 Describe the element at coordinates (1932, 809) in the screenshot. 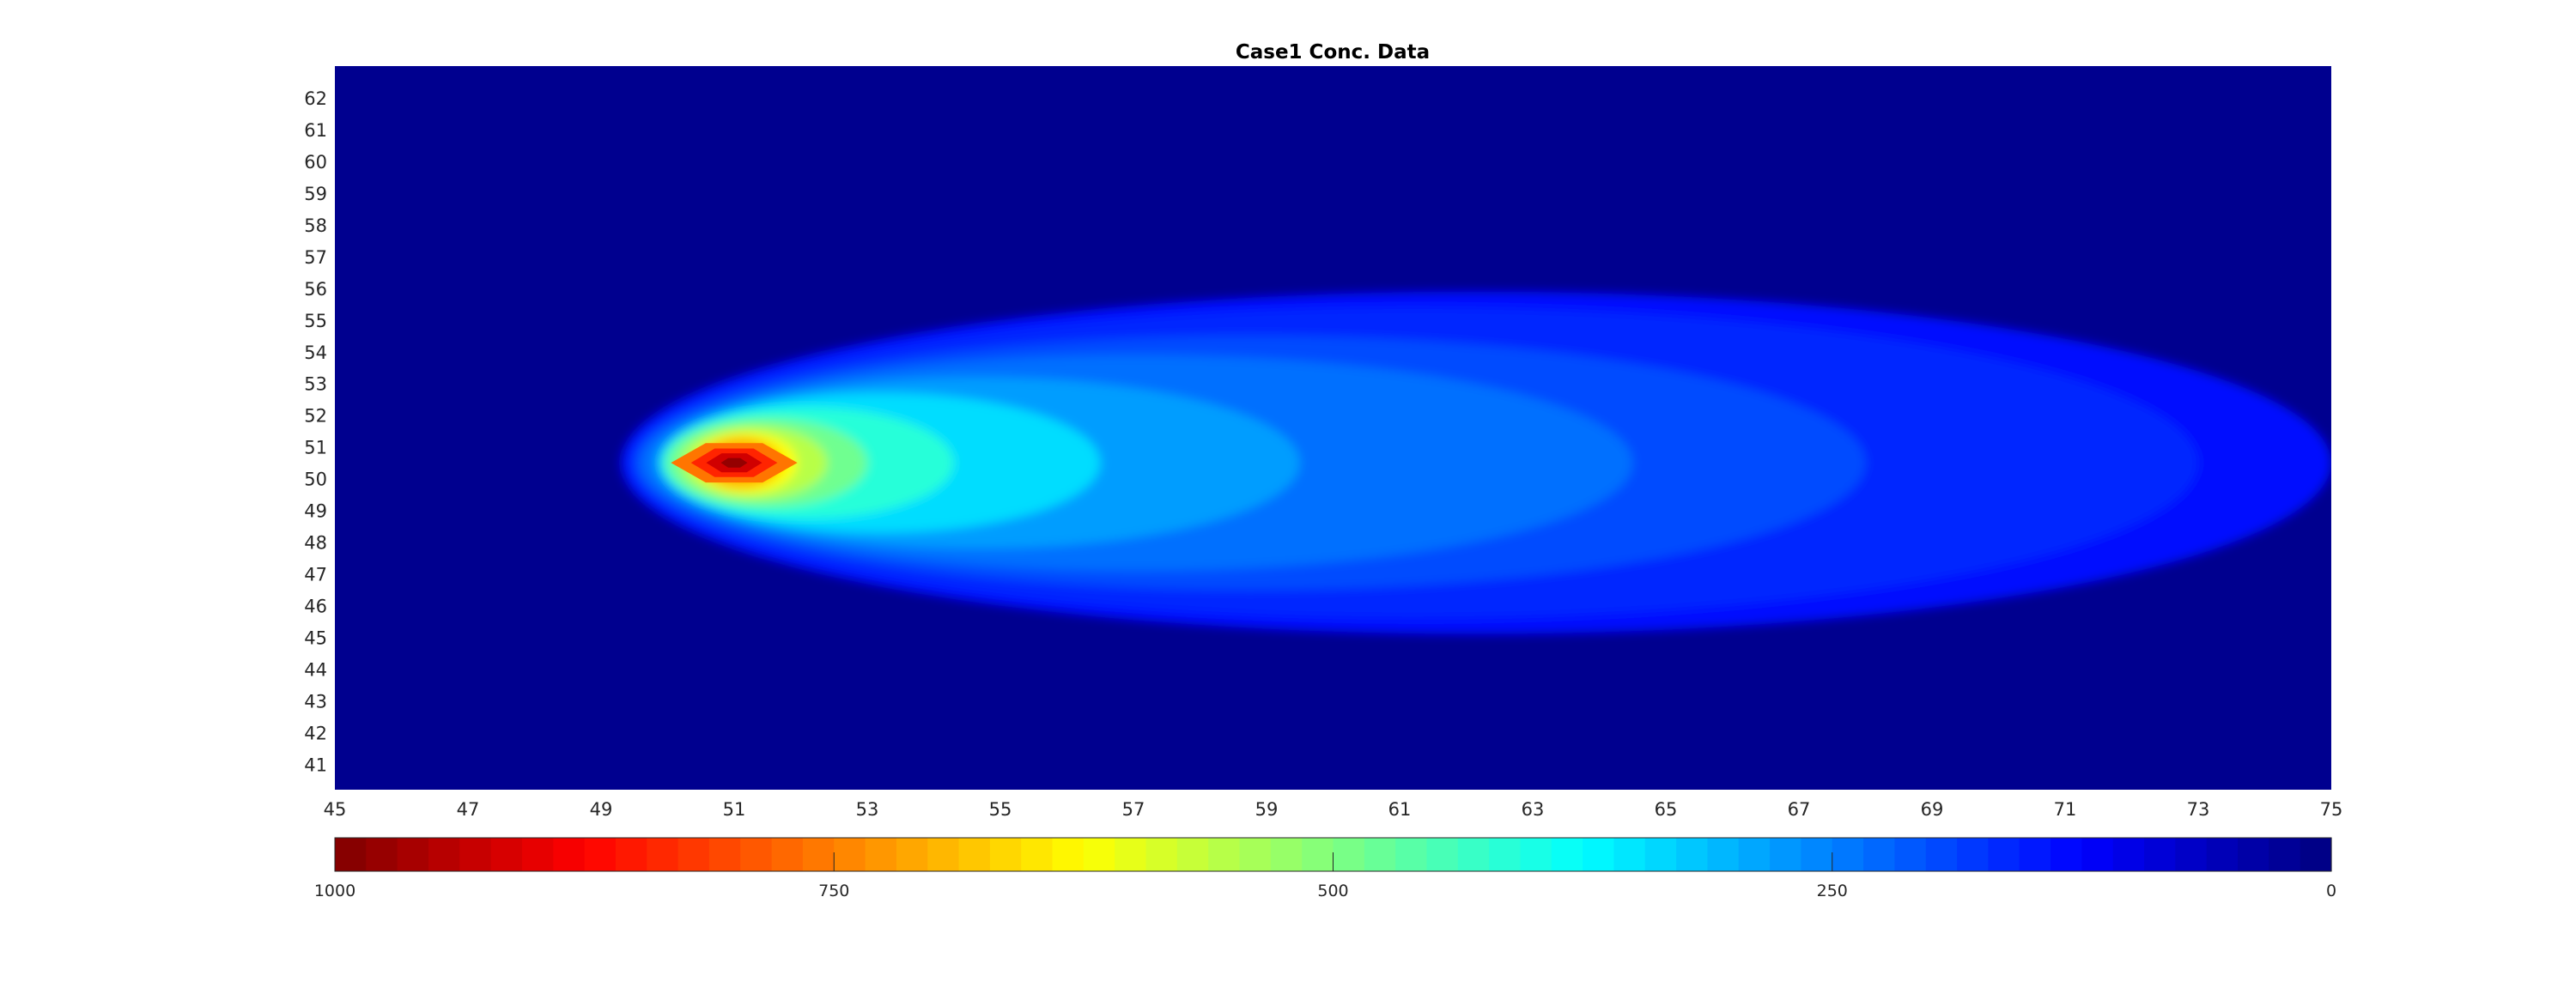

I see `x-tick-label: 69` at that location.